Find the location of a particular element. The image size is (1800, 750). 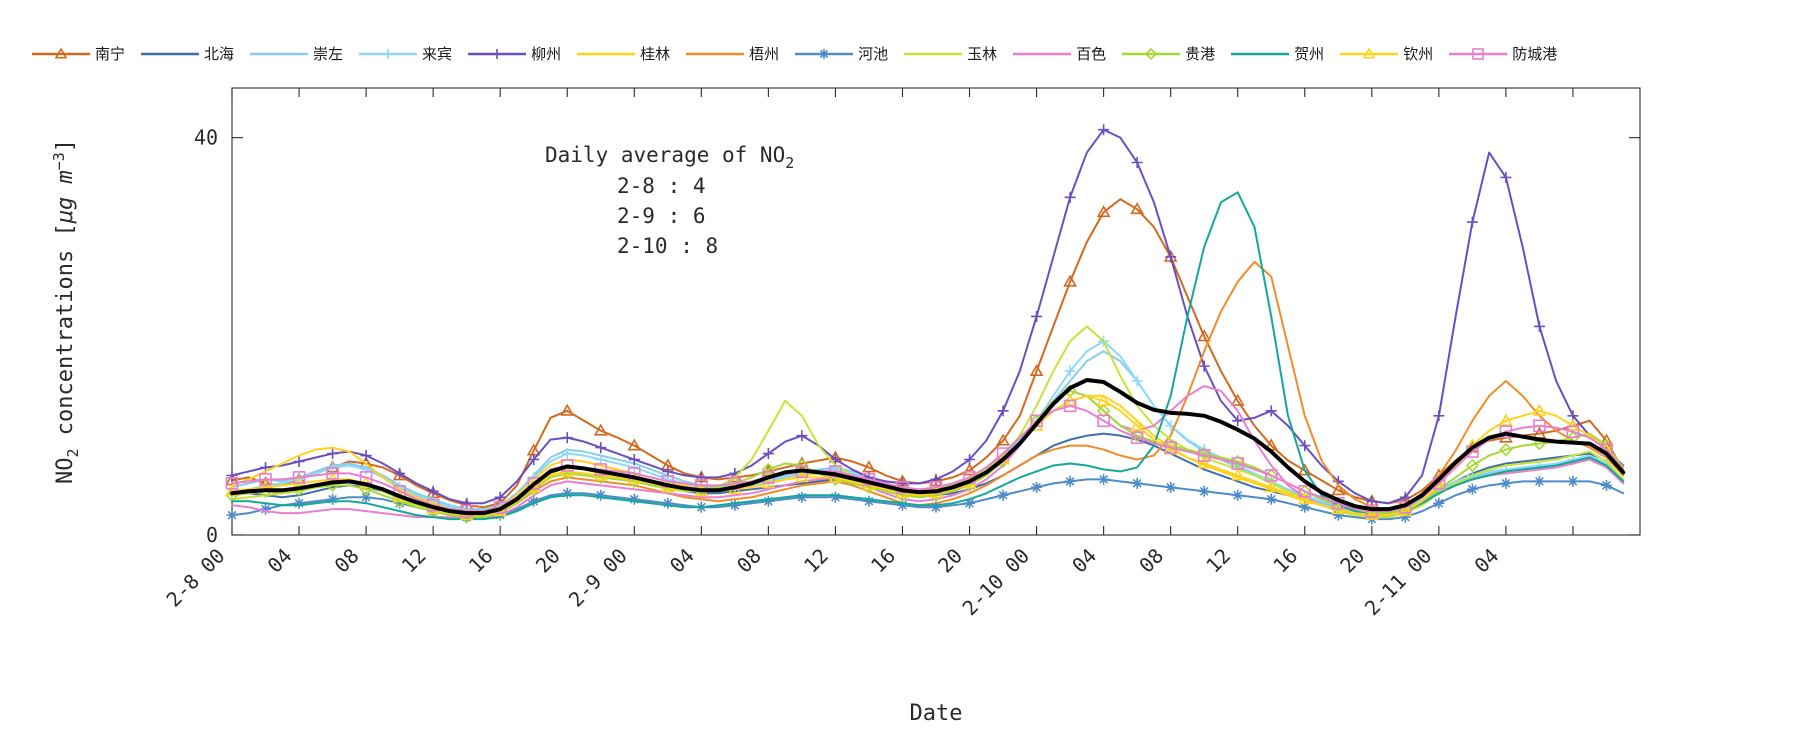

x-tick-label-9: 12 is located at coordinates (816, 561).